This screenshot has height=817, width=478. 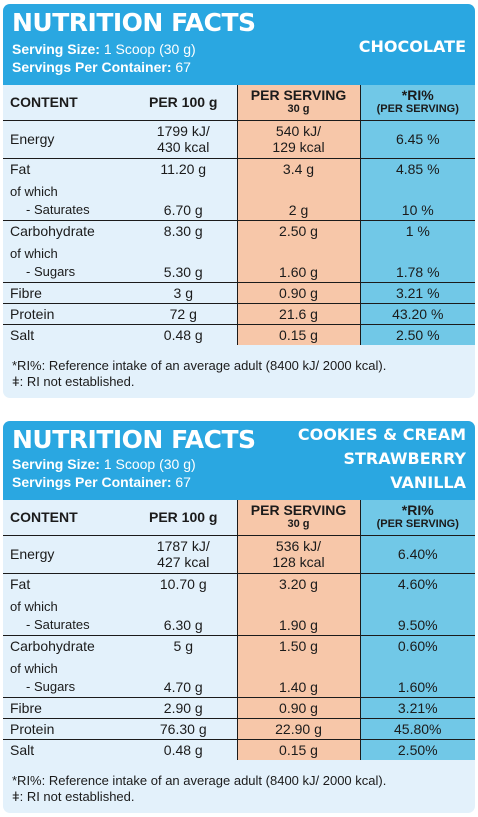 What do you see at coordinates (298, 272) in the screenshot?
I see `cell-per-serving: 1.60 g` at bounding box center [298, 272].